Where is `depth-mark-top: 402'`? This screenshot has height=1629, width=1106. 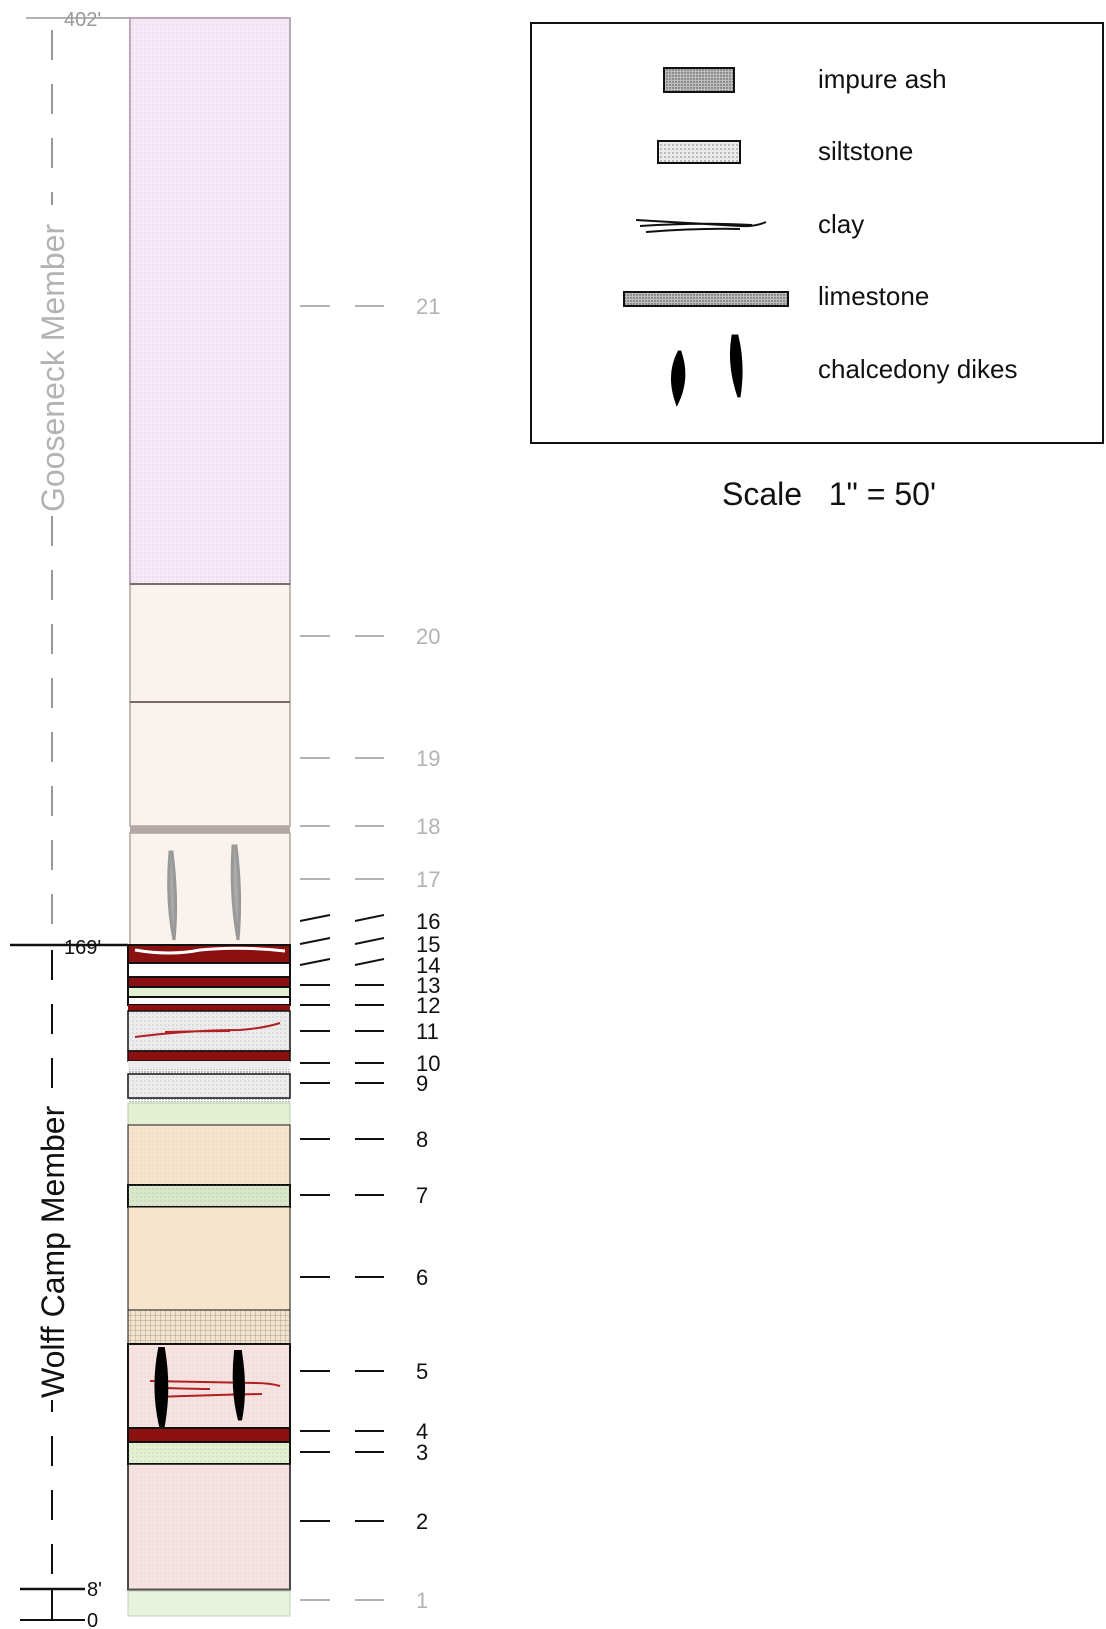 depth-mark-top: 402' is located at coordinates (82, 20).